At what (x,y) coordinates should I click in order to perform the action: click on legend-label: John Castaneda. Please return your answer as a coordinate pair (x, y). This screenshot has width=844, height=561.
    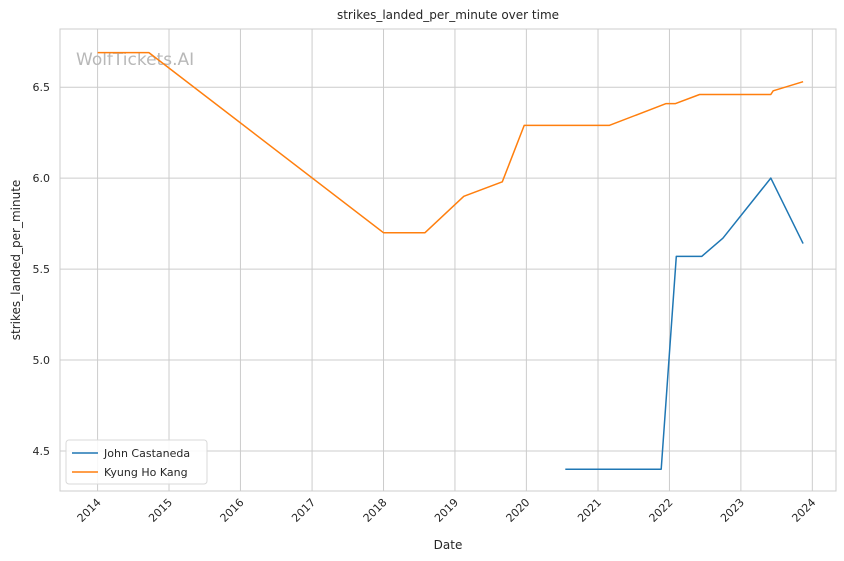
    Looking at the image, I should click on (146, 453).